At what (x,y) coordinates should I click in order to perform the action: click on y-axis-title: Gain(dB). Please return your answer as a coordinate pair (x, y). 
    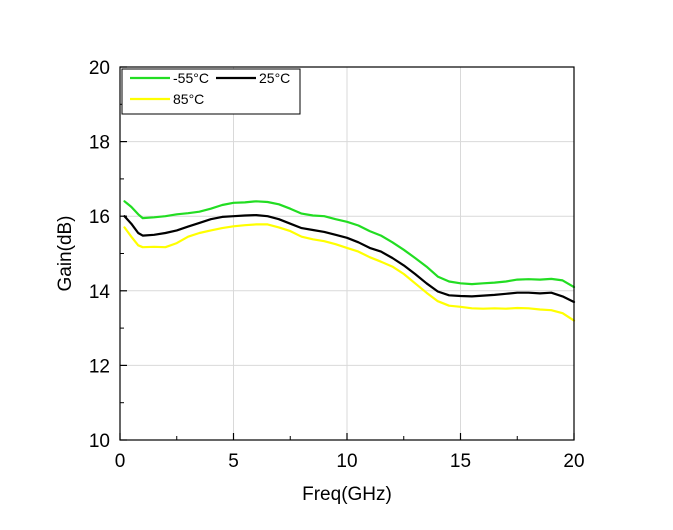
    Looking at the image, I should click on (65, 253).